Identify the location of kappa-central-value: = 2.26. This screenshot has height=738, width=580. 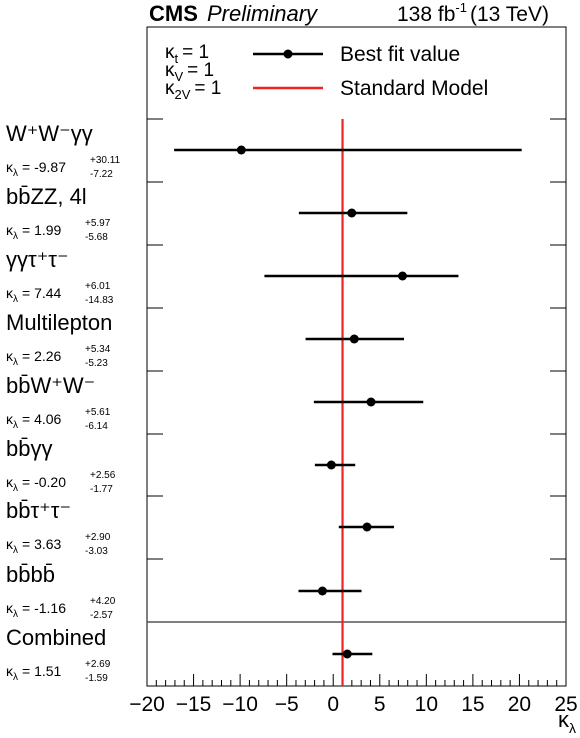
(42, 356).